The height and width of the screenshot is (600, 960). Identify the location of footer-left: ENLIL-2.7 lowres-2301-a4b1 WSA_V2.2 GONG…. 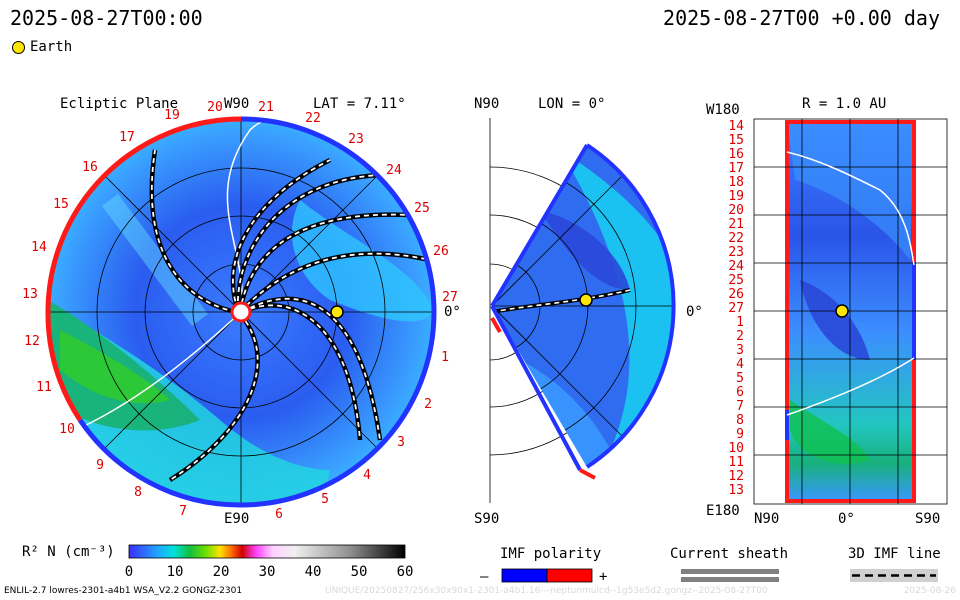
(123, 591).